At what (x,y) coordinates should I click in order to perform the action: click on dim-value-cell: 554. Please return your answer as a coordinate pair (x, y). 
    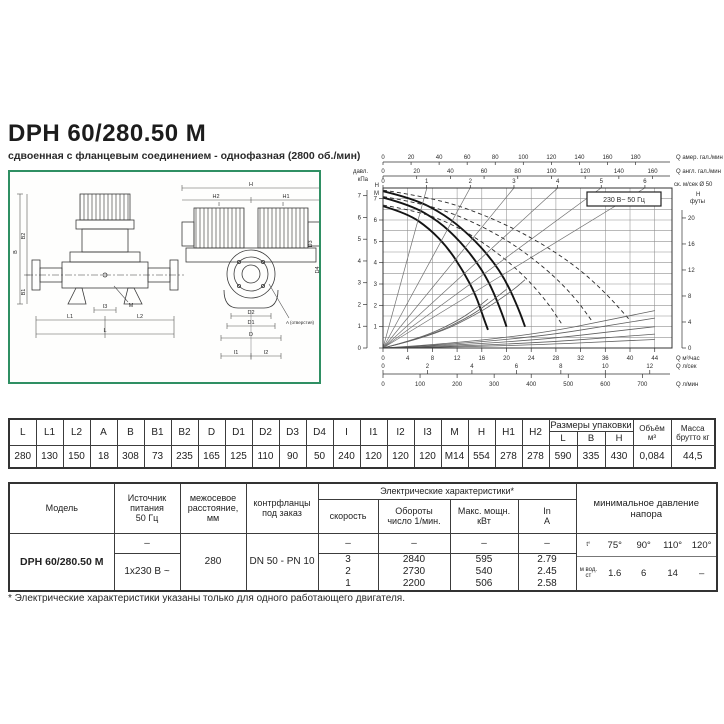
    Looking at the image, I should click on (481, 457).